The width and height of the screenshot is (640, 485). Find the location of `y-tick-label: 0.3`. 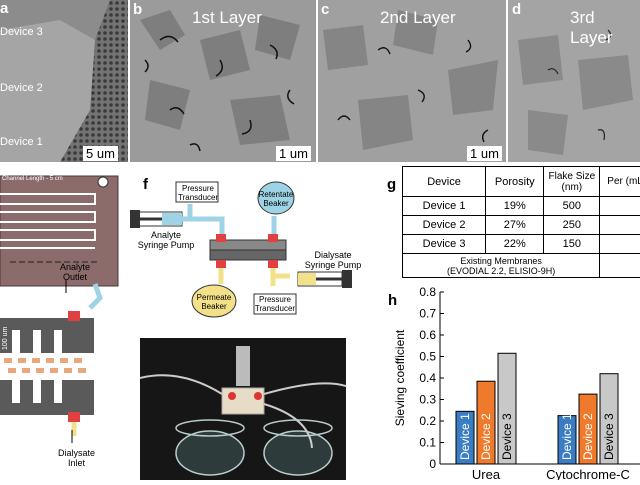

y-tick-label: 0.3 is located at coordinates (427, 400).